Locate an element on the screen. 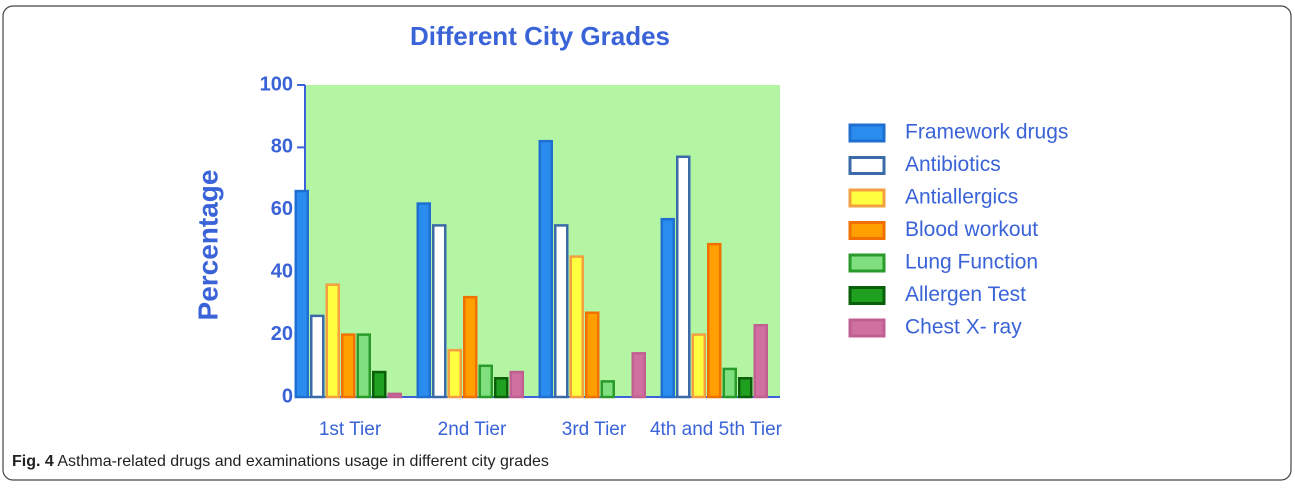 This screenshot has width=1295, height=488. x-tick-label: 1st Tier is located at coordinates (350, 429).